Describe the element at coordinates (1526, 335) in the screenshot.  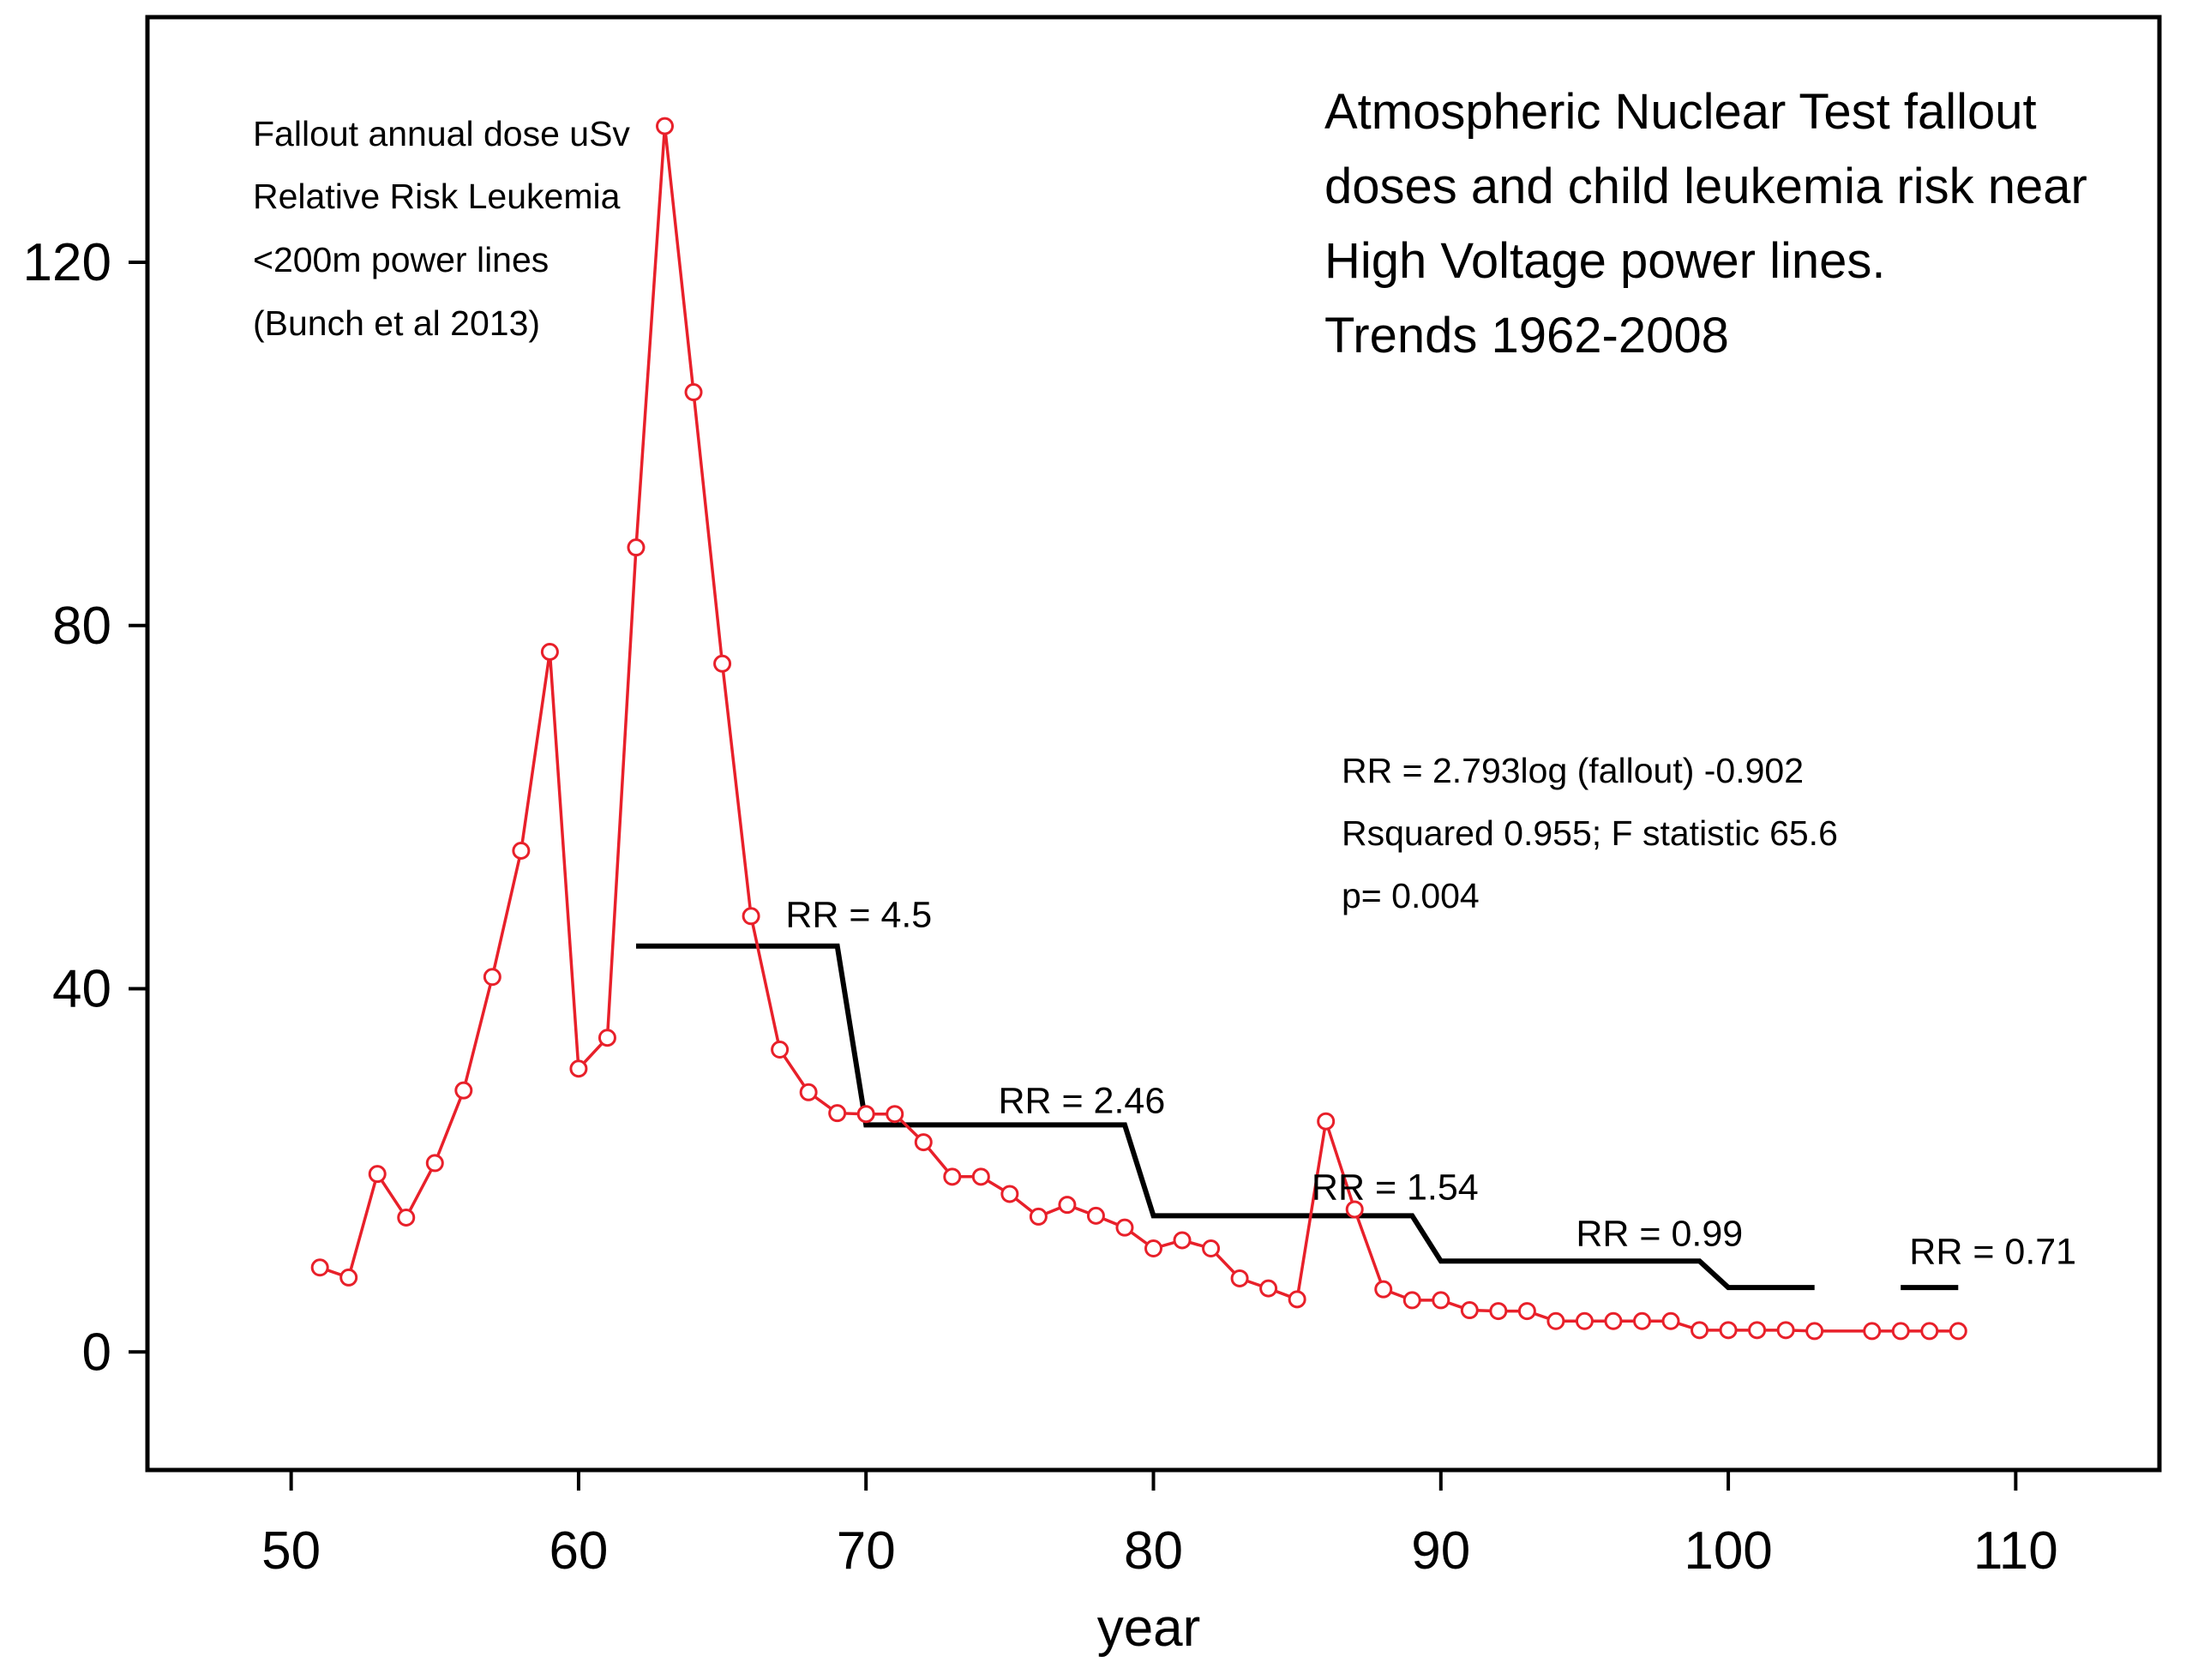
I see `title-line-4: Trends 1962-2008` at that location.